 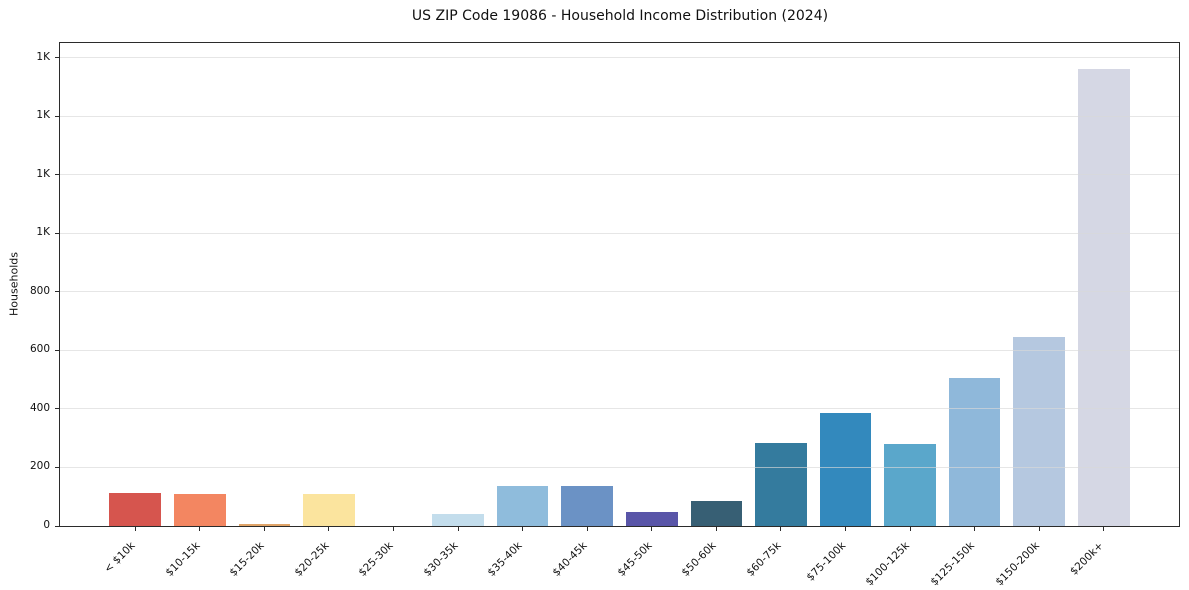 What do you see at coordinates (888, 564) in the screenshot?
I see `x-tick-label: $100-125k` at bounding box center [888, 564].